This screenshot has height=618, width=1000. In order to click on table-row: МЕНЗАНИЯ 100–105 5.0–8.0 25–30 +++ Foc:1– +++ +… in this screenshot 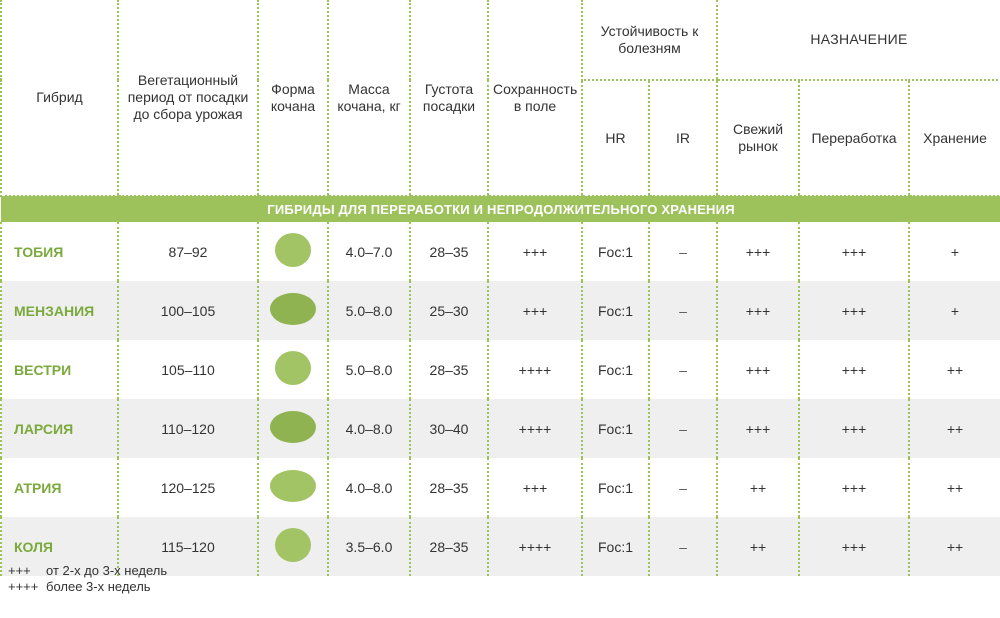, I will do `click(500, 310)`.